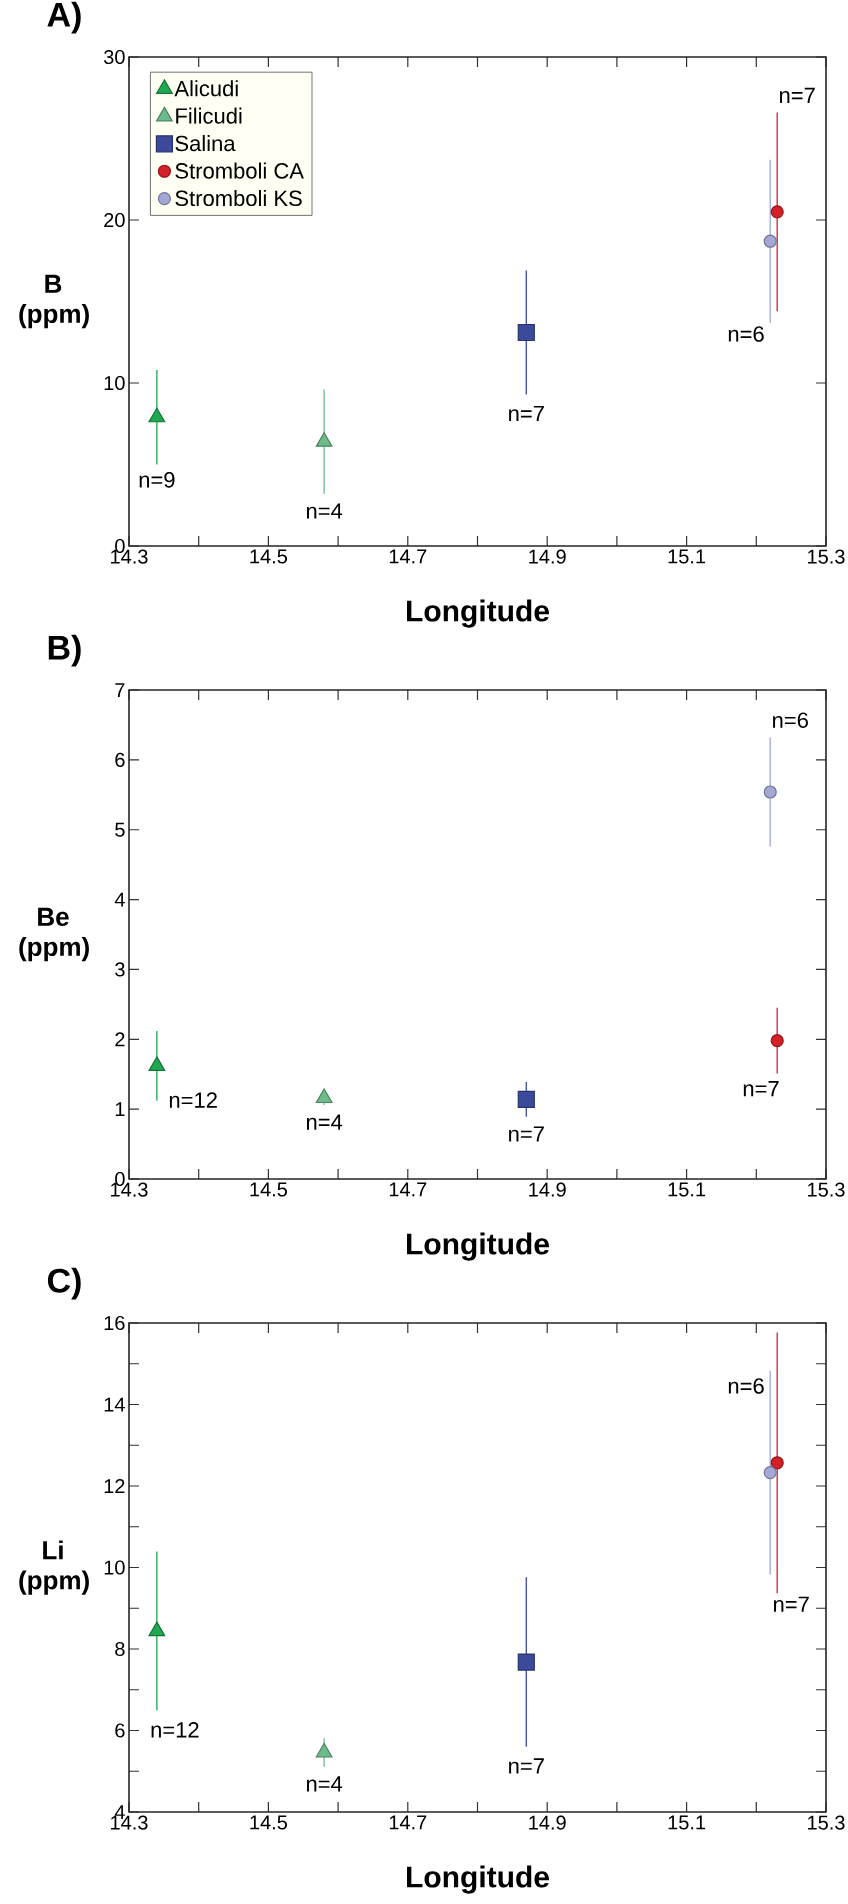  Describe the element at coordinates (120, 1039) in the screenshot. I see `y-tick-label: 2` at that location.